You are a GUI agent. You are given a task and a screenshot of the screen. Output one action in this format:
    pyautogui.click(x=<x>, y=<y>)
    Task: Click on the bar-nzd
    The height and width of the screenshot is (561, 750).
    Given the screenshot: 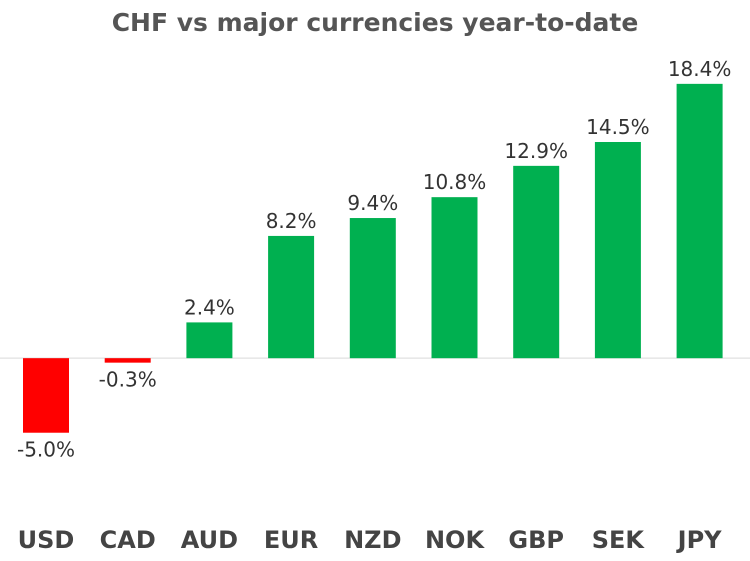 What is the action you would take?
    pyautogui.click(x=372, y=288)
    